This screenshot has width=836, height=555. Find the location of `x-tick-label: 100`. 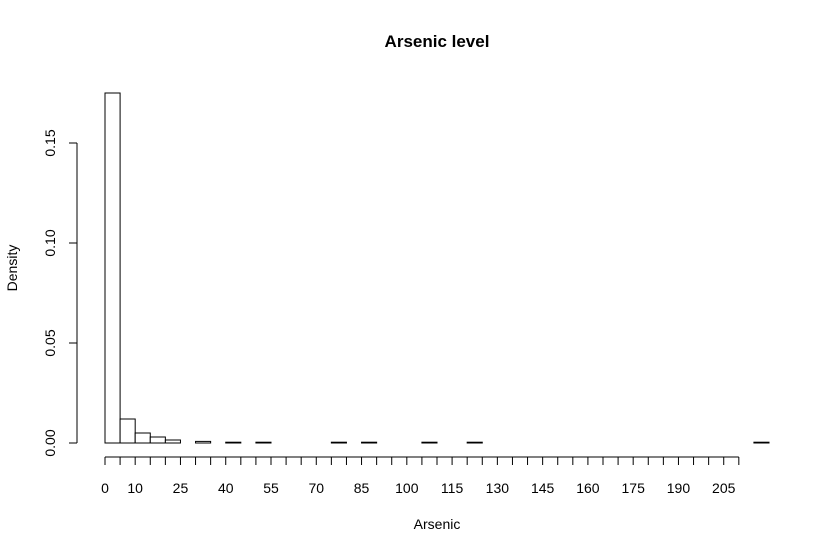

x-tick-label: 100 is located at coordinates (407, 488).